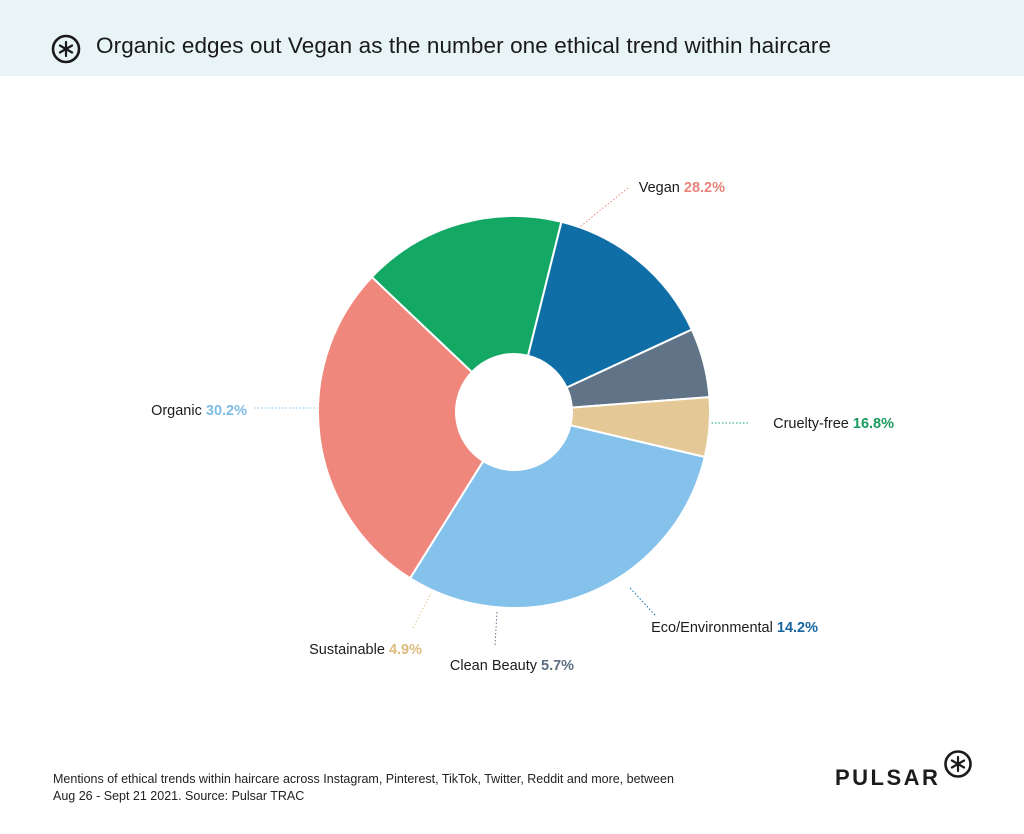 The height and width of the screenshot is (834, 1024). Describe the element at coordinates (714, 628) in the screenshot. I see `slice-label-name: Eco/Environmental` at that location.